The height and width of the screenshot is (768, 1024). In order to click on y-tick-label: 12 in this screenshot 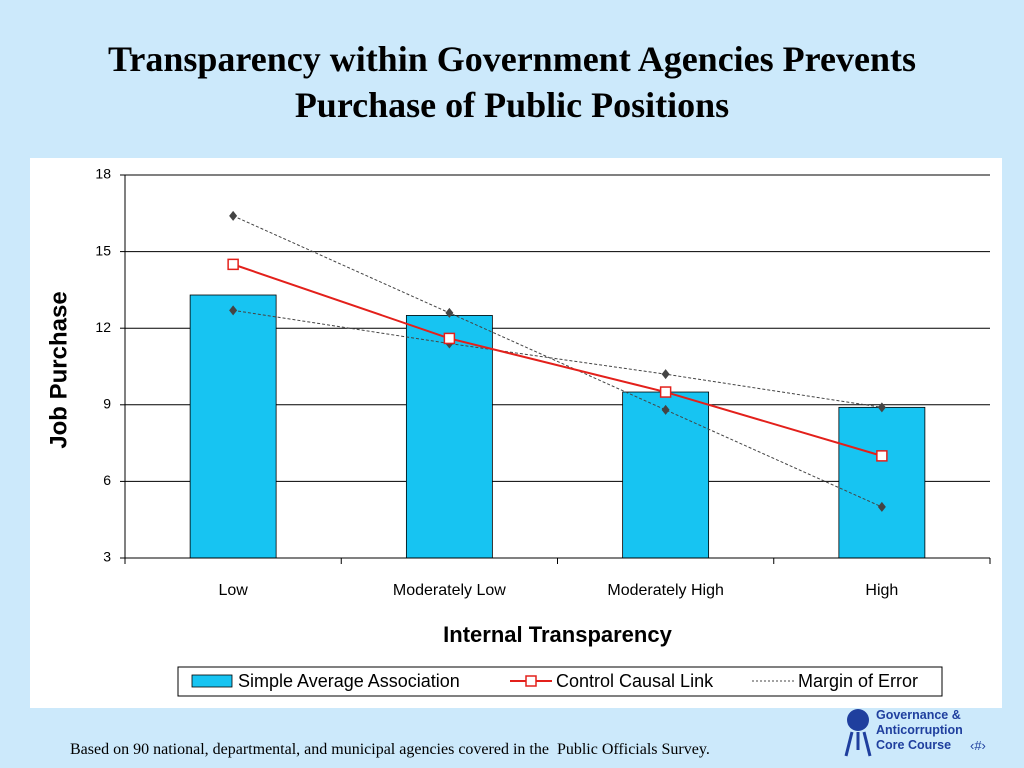, I will do `click(103, 327)`.